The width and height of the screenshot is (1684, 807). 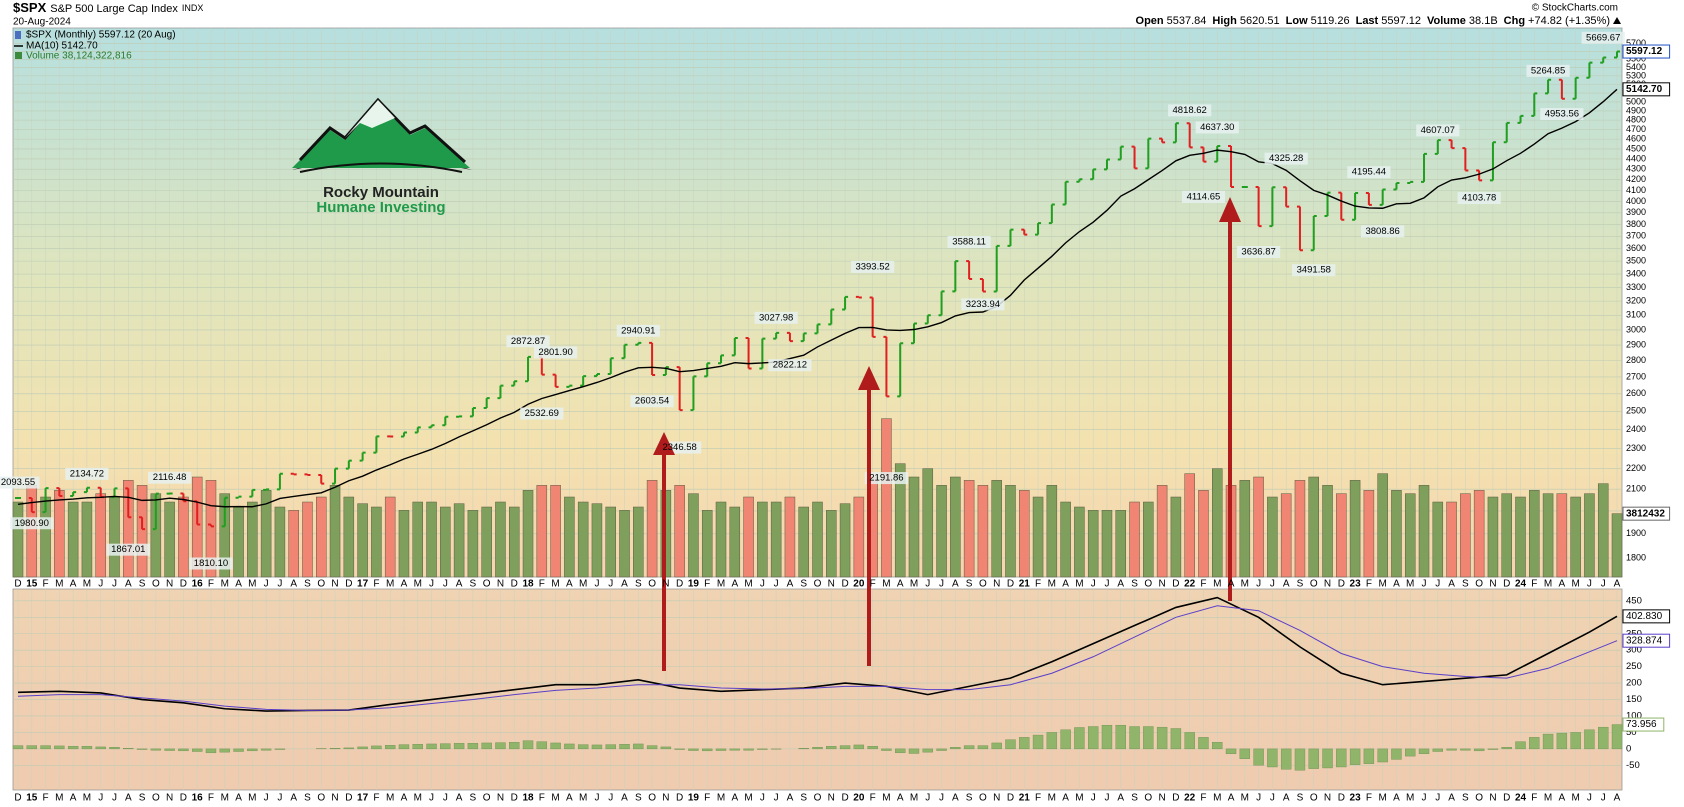 I want to click on y-tick-label: 3100, so click(x=1636, y=315).